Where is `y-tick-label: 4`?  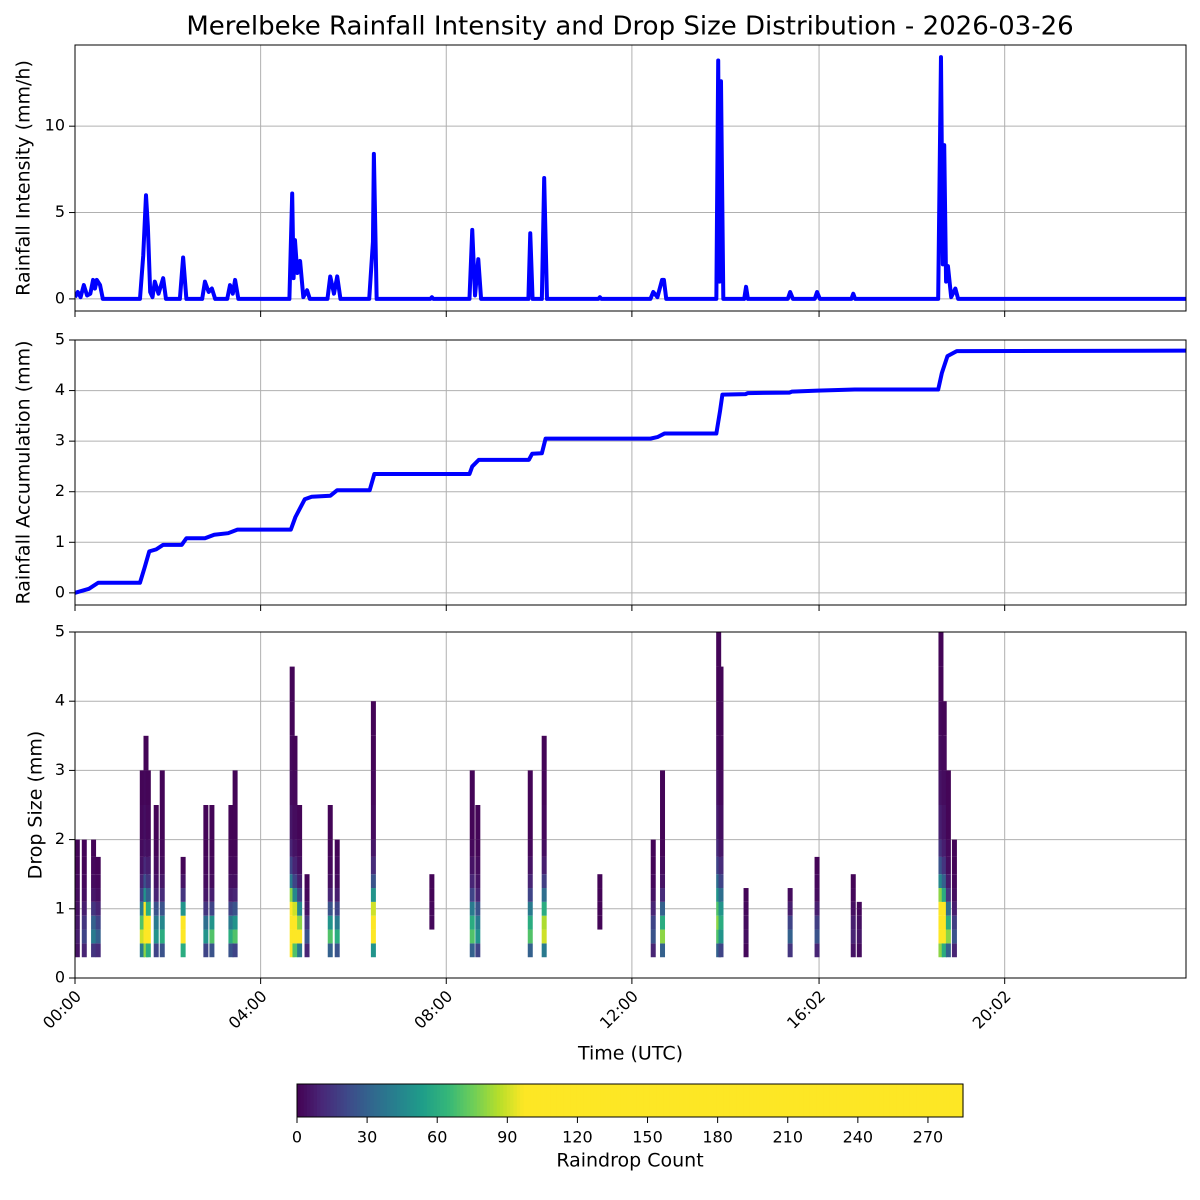 y-tick-label: 4 is located at coordinates (60, 389).